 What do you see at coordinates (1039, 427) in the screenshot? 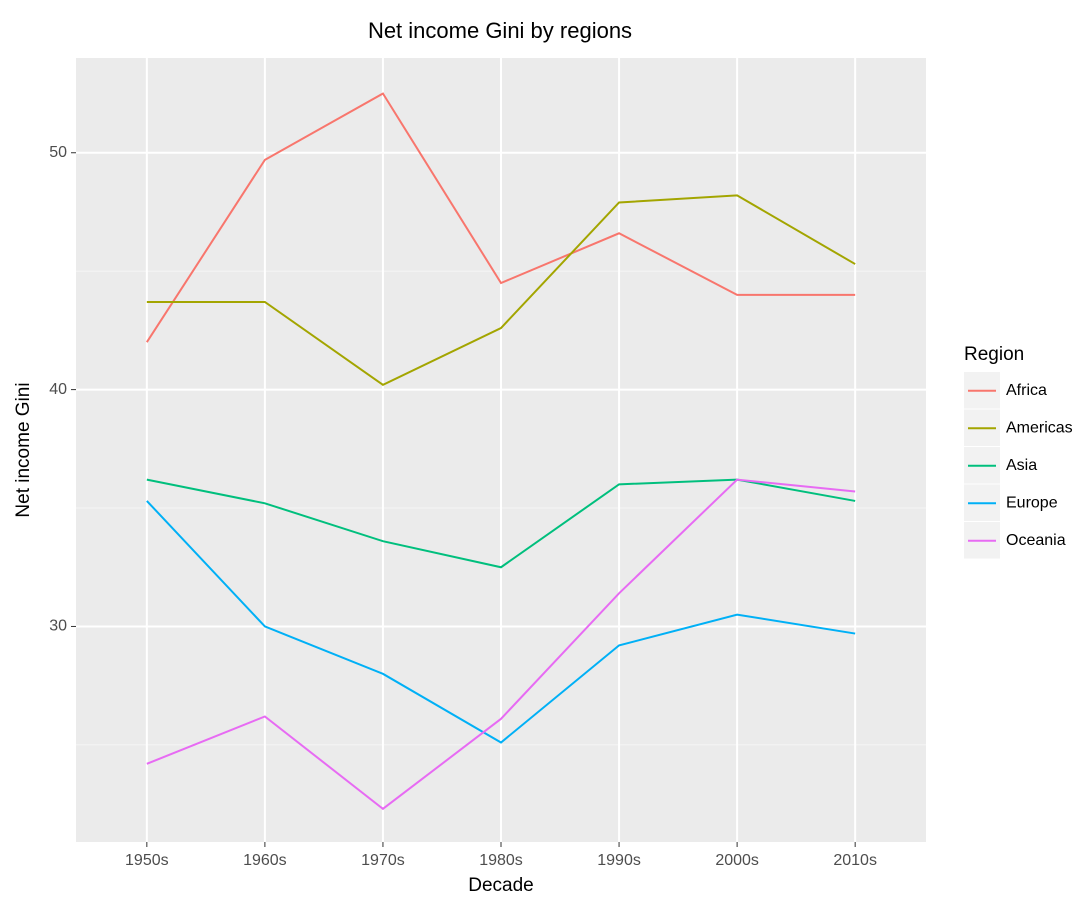
I see `legend-label: Americas` at bounding box center [1039, 427].